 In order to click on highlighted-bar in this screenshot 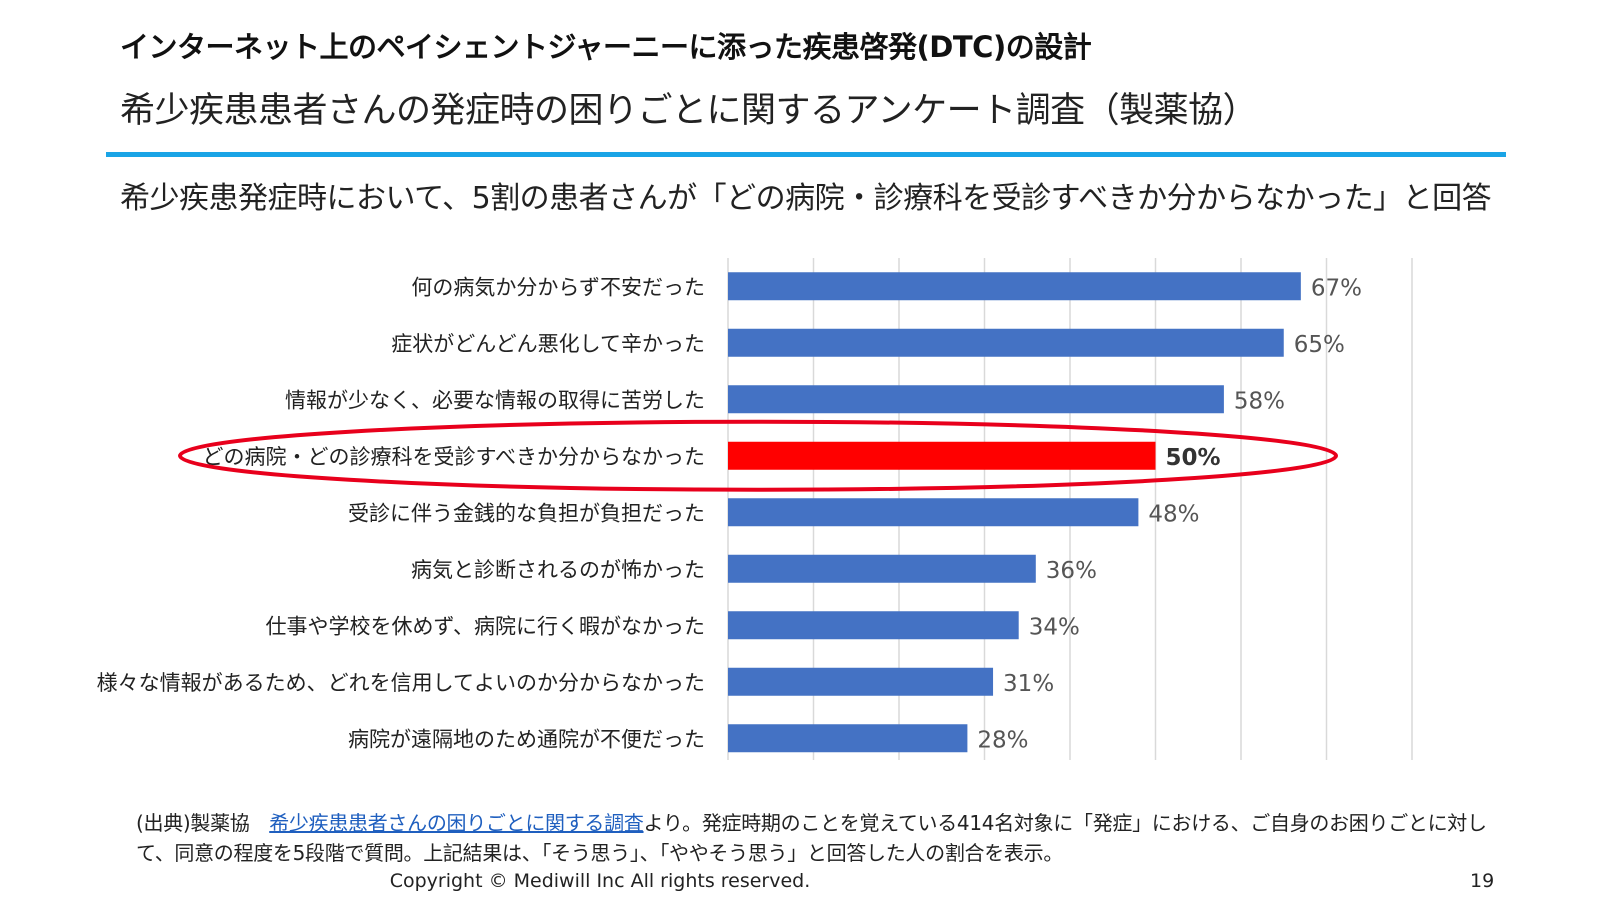, I will do `click(942, 455)`.